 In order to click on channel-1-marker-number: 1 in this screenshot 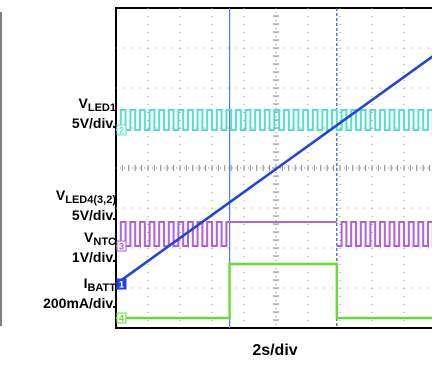, I will do `click(121, 285)`.